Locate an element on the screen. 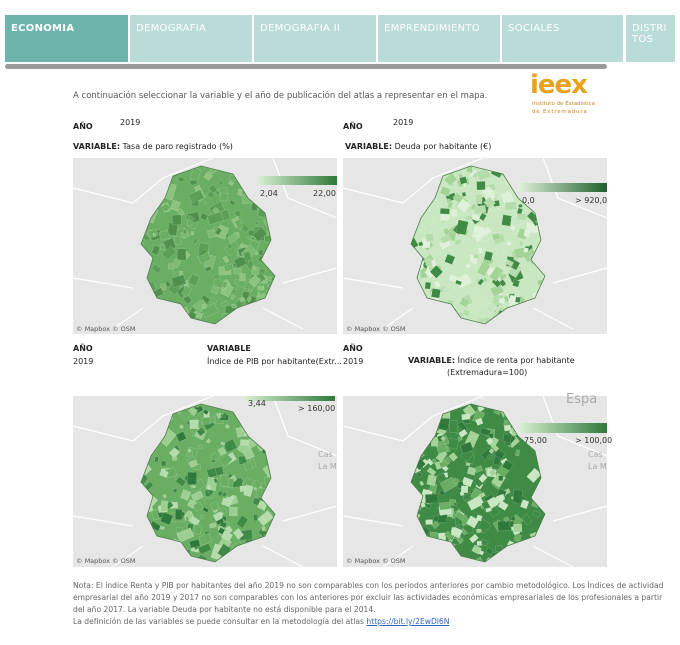 The height and width of the screenshot is (645, 680). tab: SOCIALES is located at coordinates (562, 38).